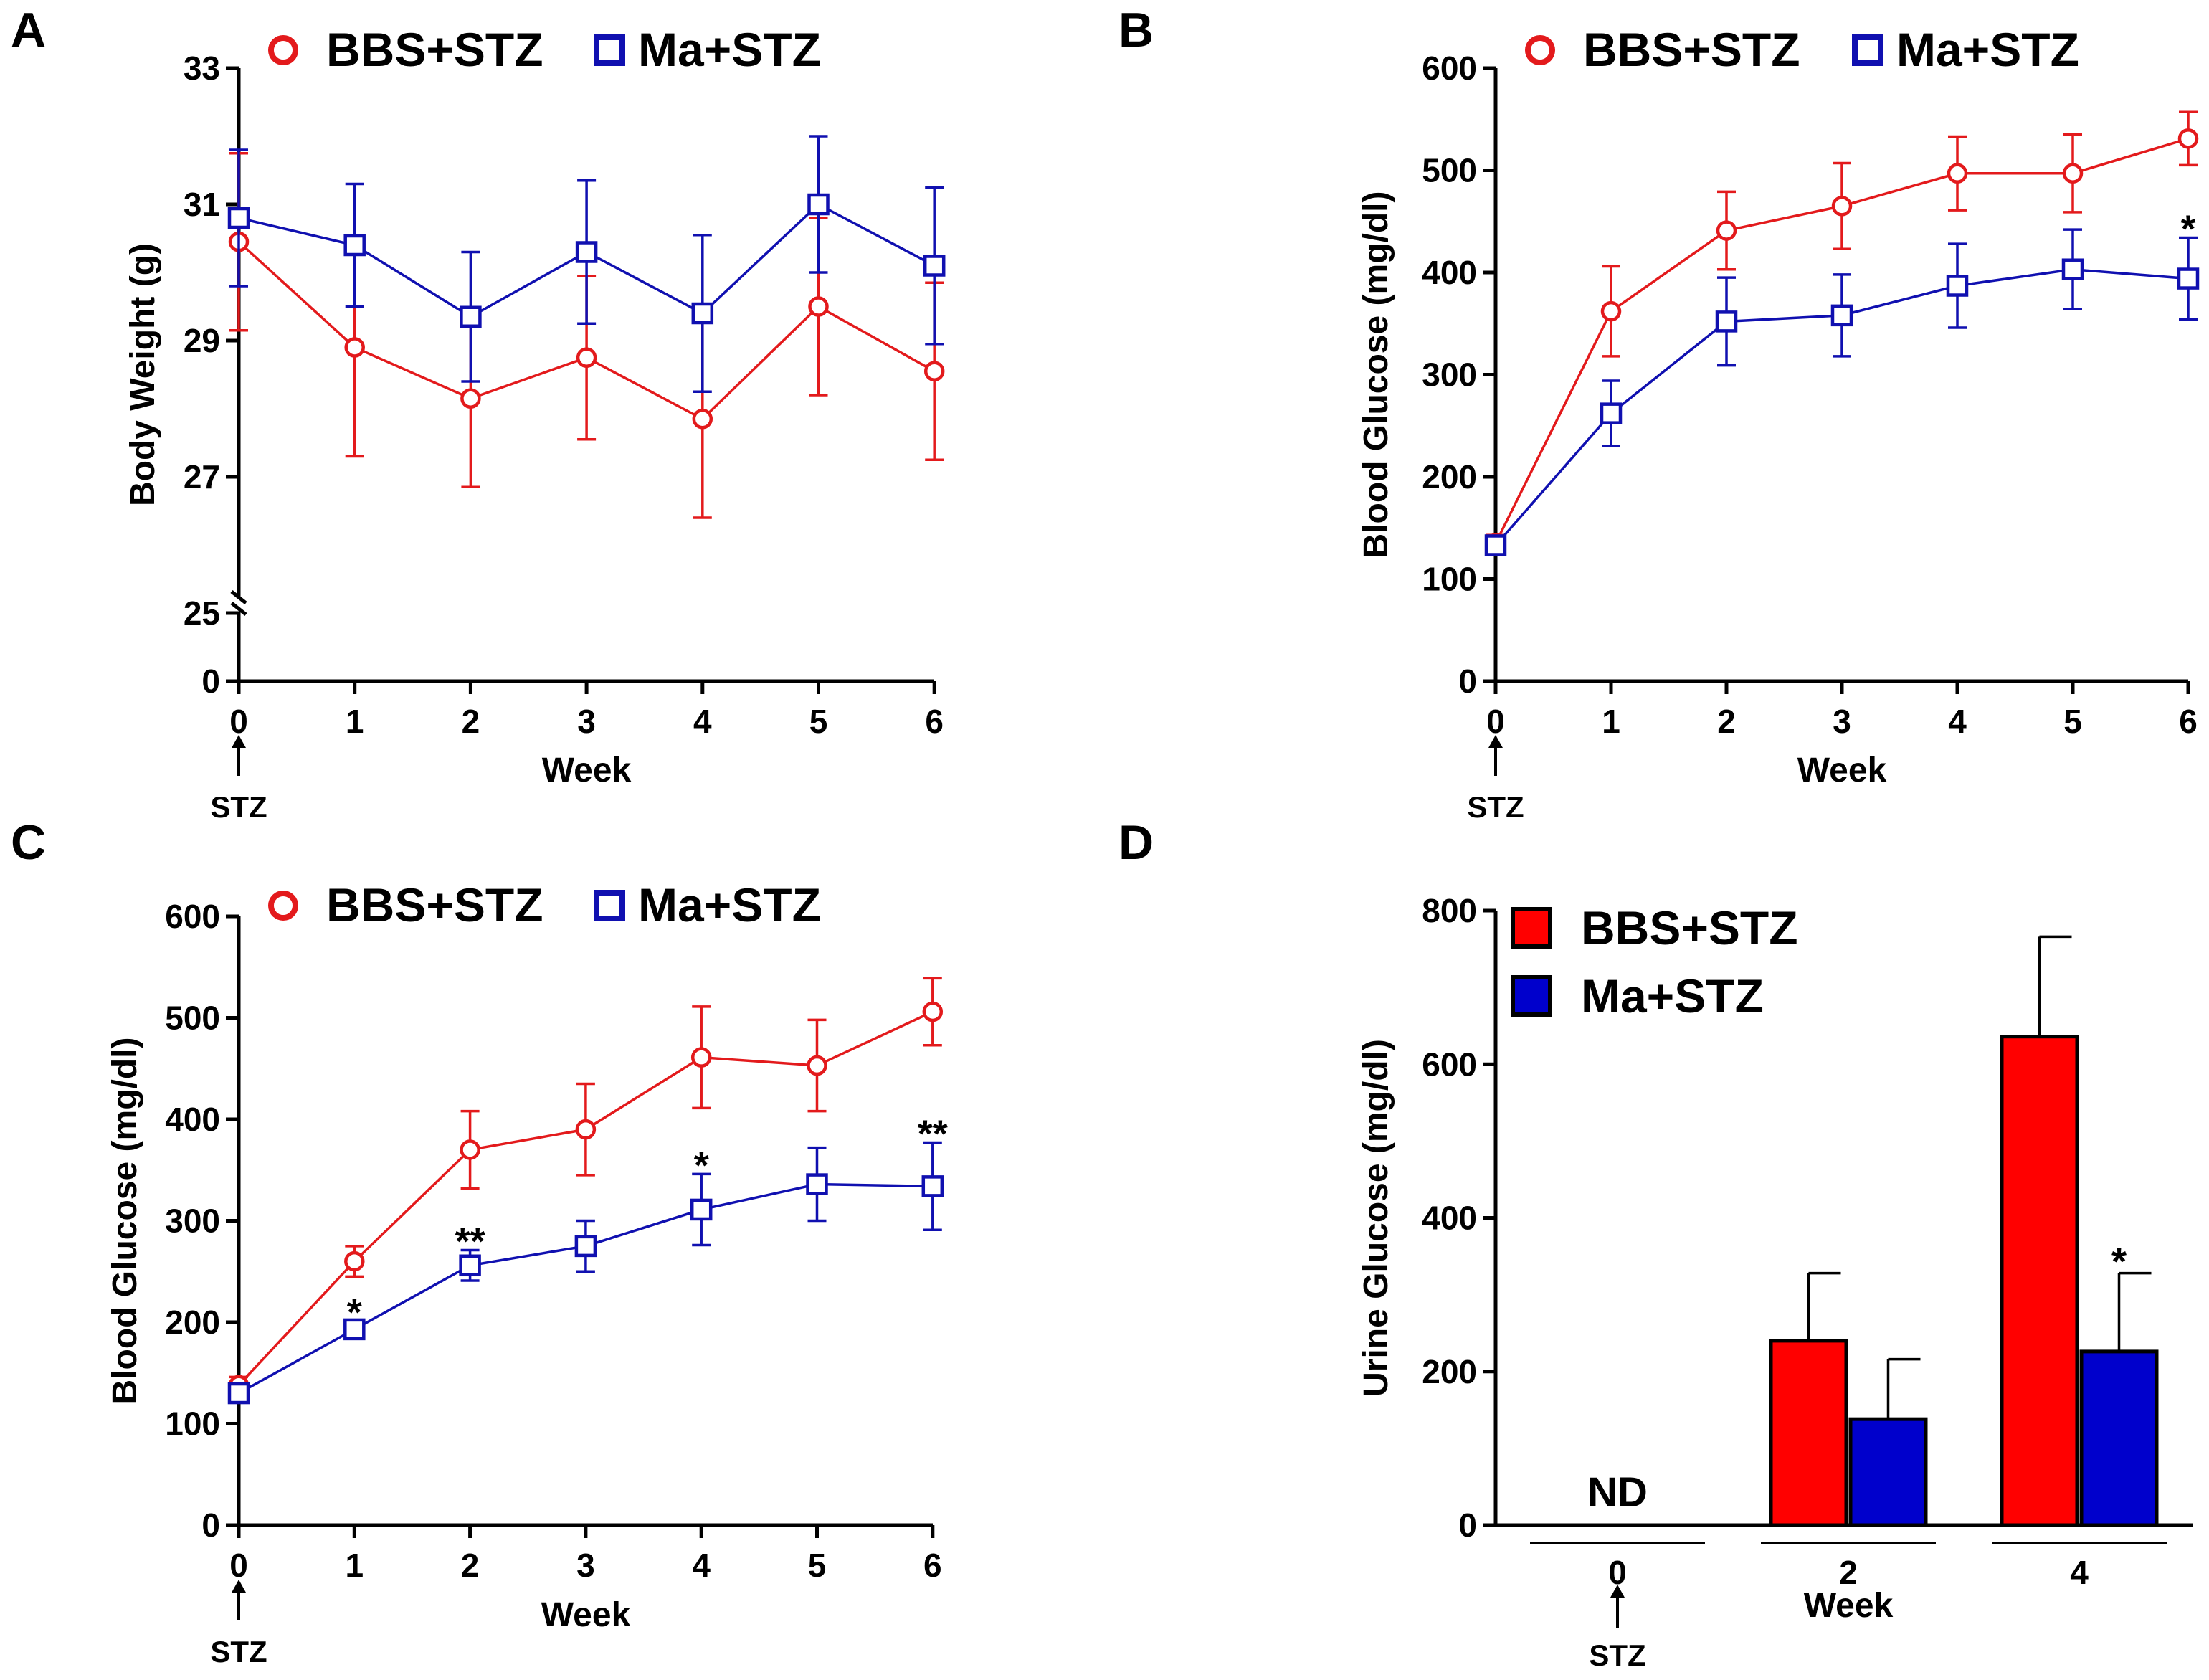 This screenshot has width=2209, height=1680. What do you see at coordinates (1136, 842) in the screenshot?
I see `panel-letter: D` at bounding box center [1136, 842].